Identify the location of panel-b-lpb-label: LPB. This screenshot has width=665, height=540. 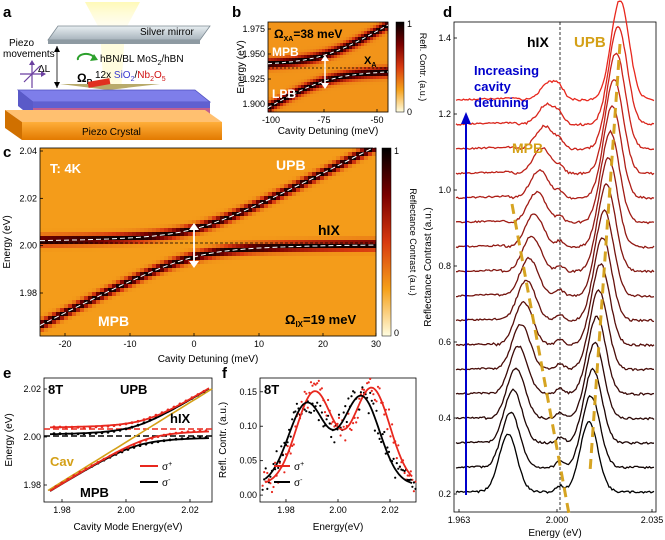
(284, 94).